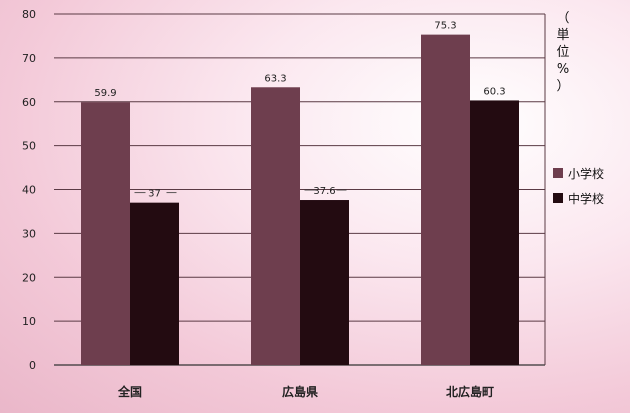  I want to click on unit-label-char: 単, so click(563, 35).